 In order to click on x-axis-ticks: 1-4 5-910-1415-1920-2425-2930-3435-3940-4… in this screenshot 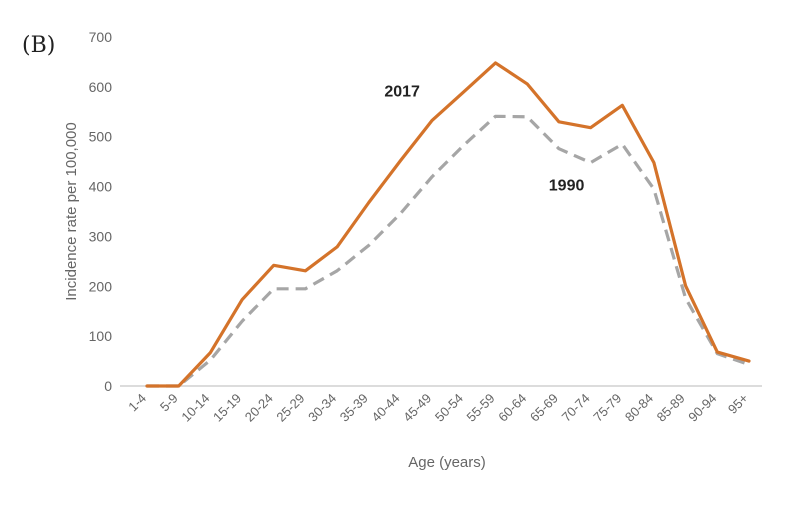, I will do `click(438, 408)`.